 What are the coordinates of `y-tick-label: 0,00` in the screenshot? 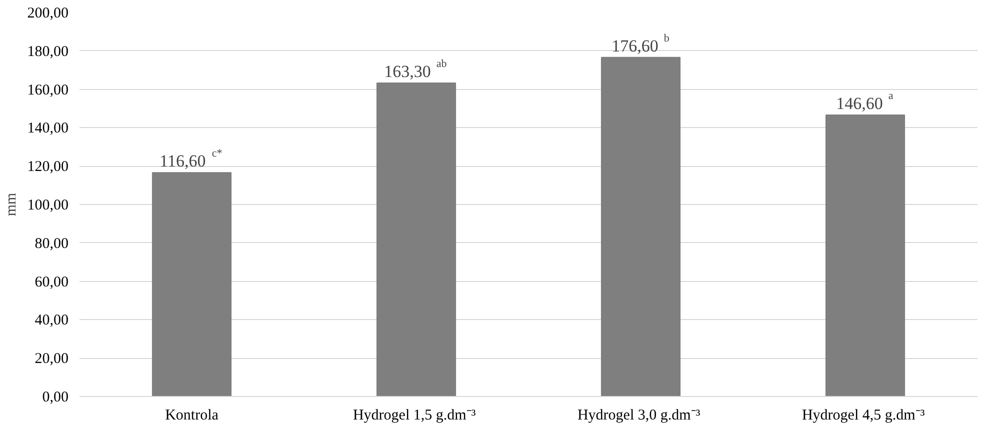 It's located at (55, 398).